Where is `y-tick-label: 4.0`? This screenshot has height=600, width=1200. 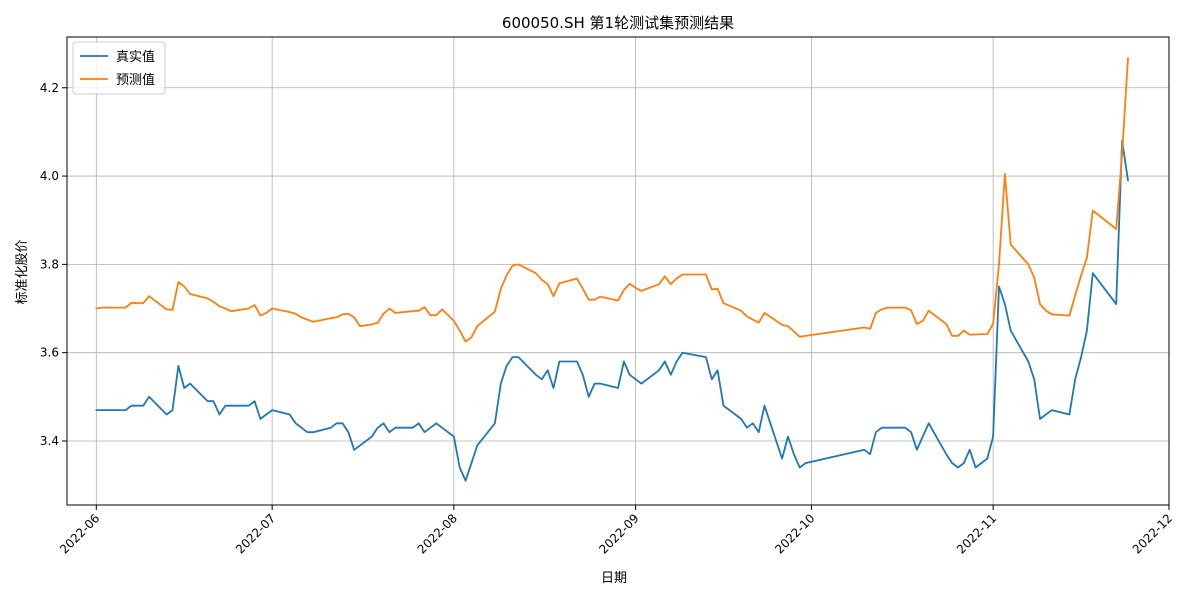
y-tick-label: 4.0 is located at coordinates (49, 176).